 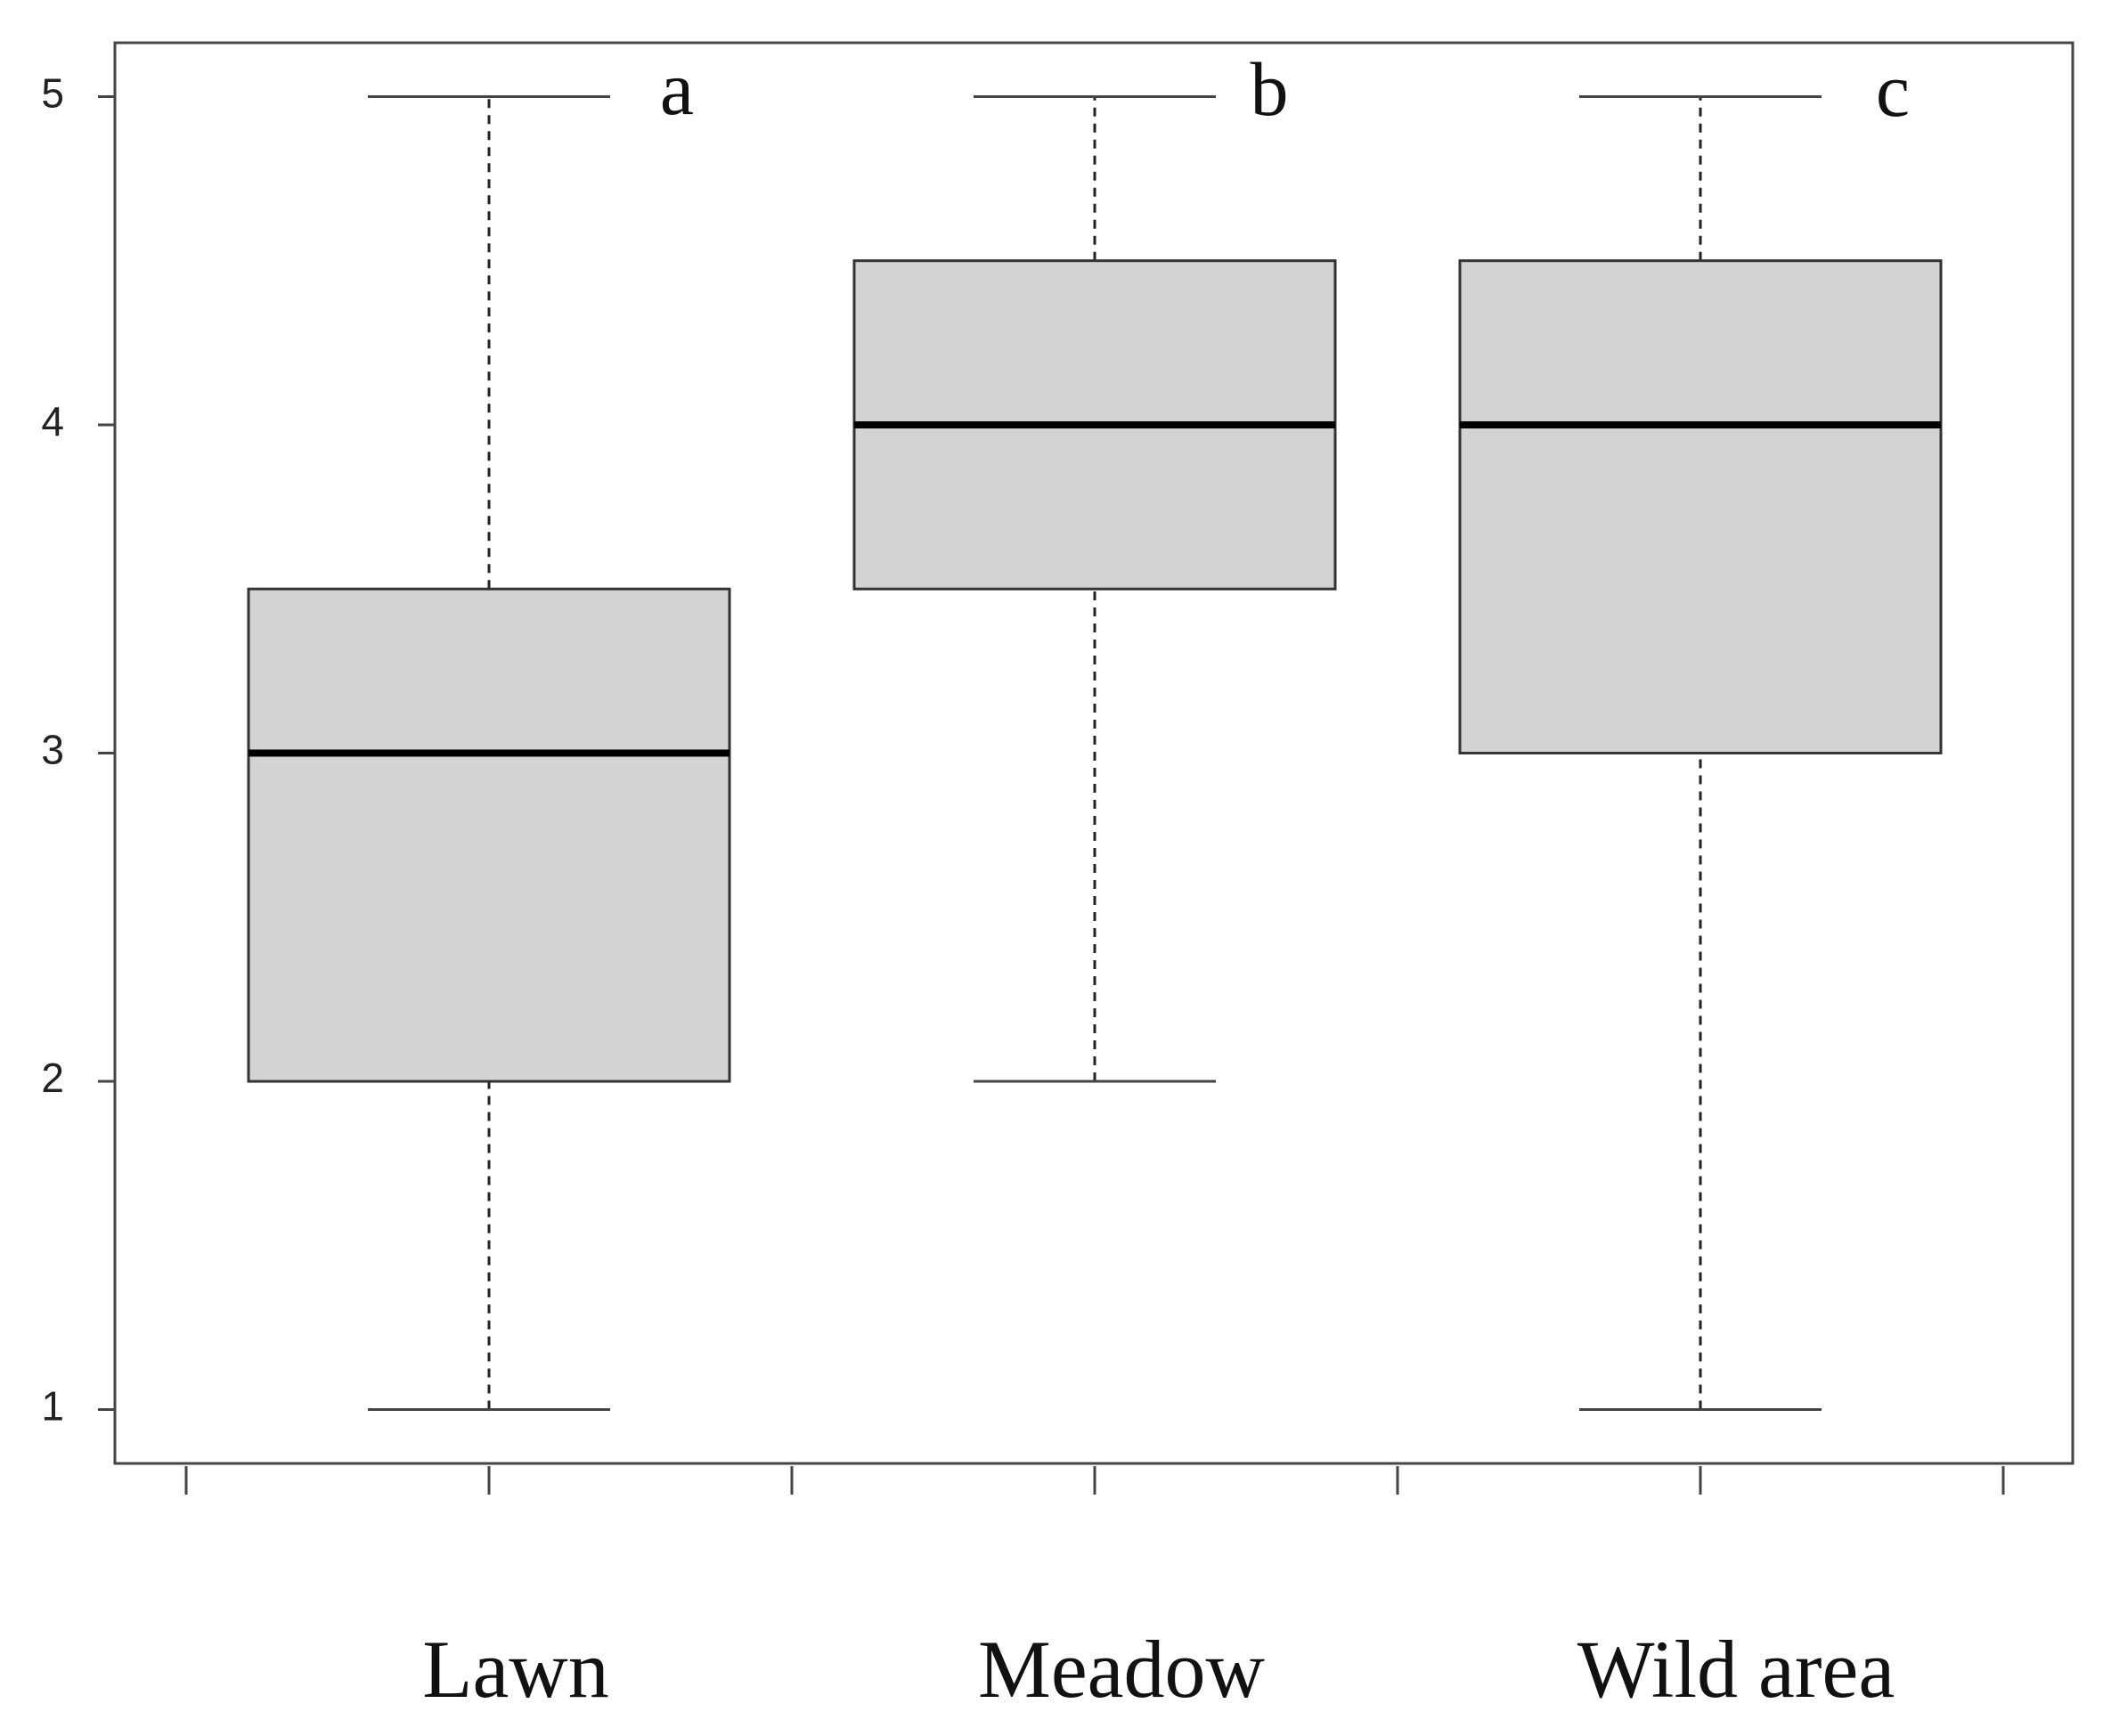 What do you see at coordinates (53, 94) in the screenshot?
I see `y-tick-label: 5` at bounding box center [53, 94].